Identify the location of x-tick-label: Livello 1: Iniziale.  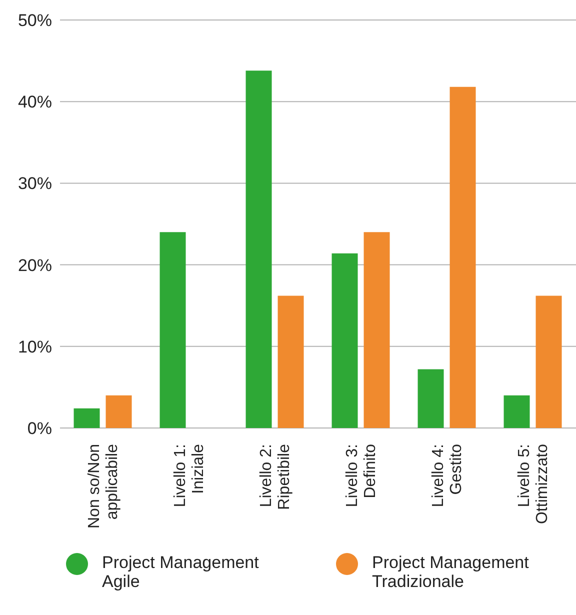
(189, 476).